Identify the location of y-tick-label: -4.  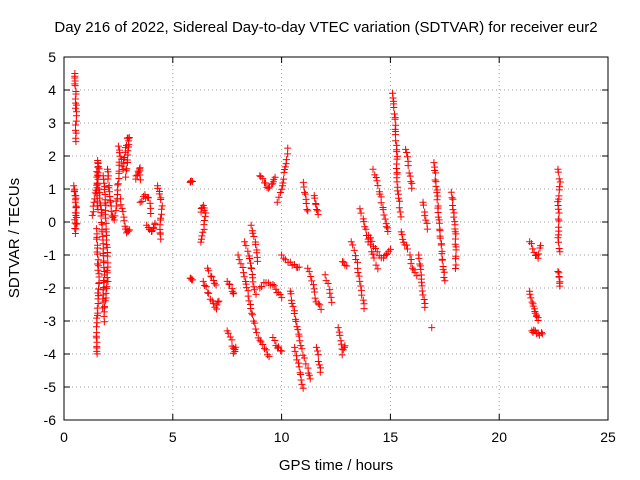
(50, 354).